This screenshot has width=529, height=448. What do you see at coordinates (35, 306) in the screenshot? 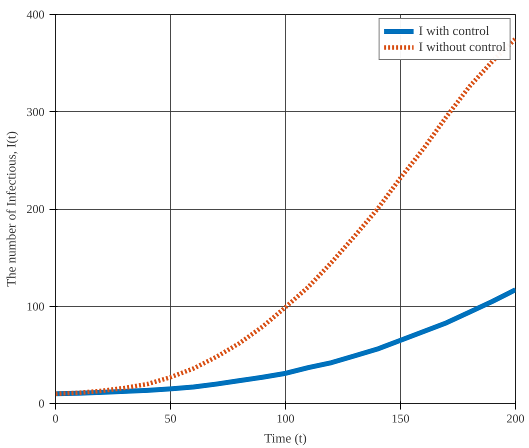
I see `y-tick-label: 100` at bounding box center [35, 306].